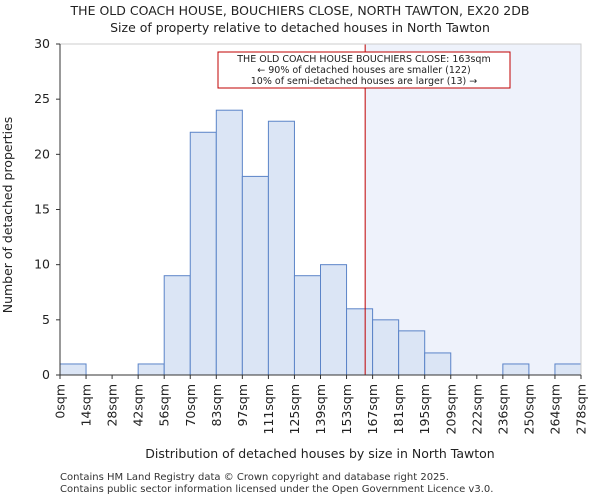  I want to click on y-tick-label: 30, so click(42, 43).